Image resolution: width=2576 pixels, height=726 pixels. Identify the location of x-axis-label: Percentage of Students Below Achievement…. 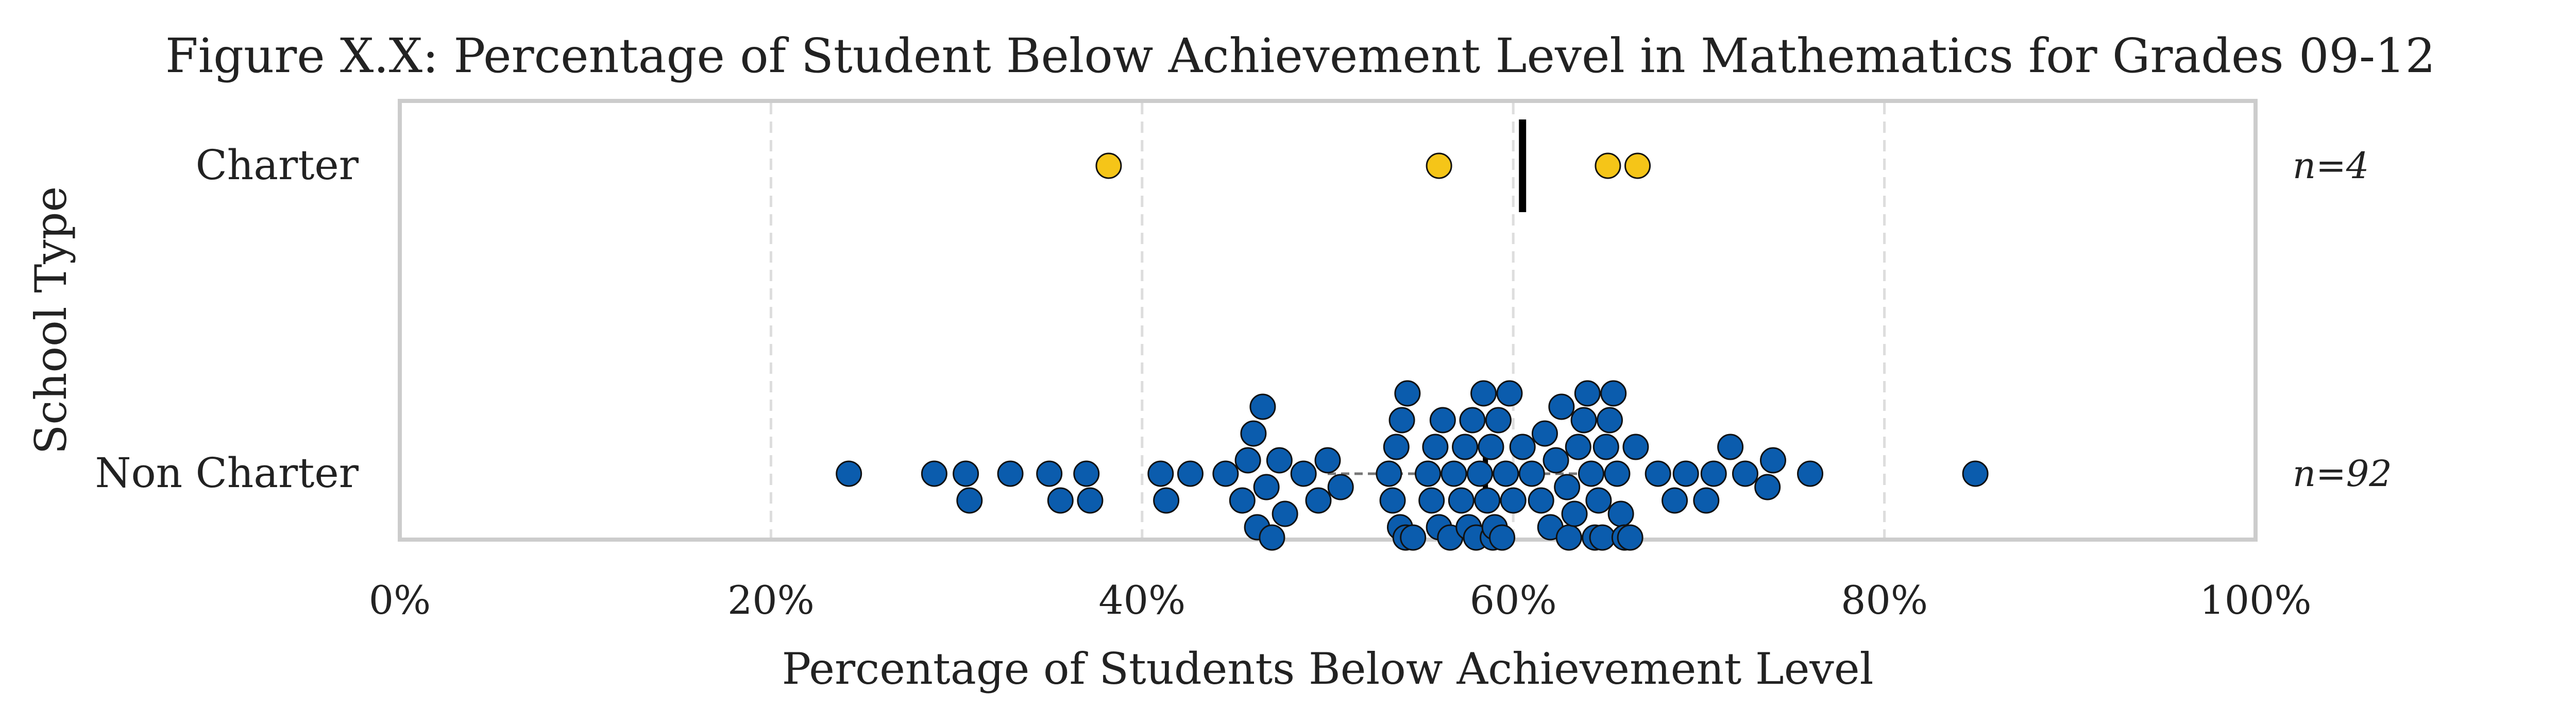
(1328, 669).